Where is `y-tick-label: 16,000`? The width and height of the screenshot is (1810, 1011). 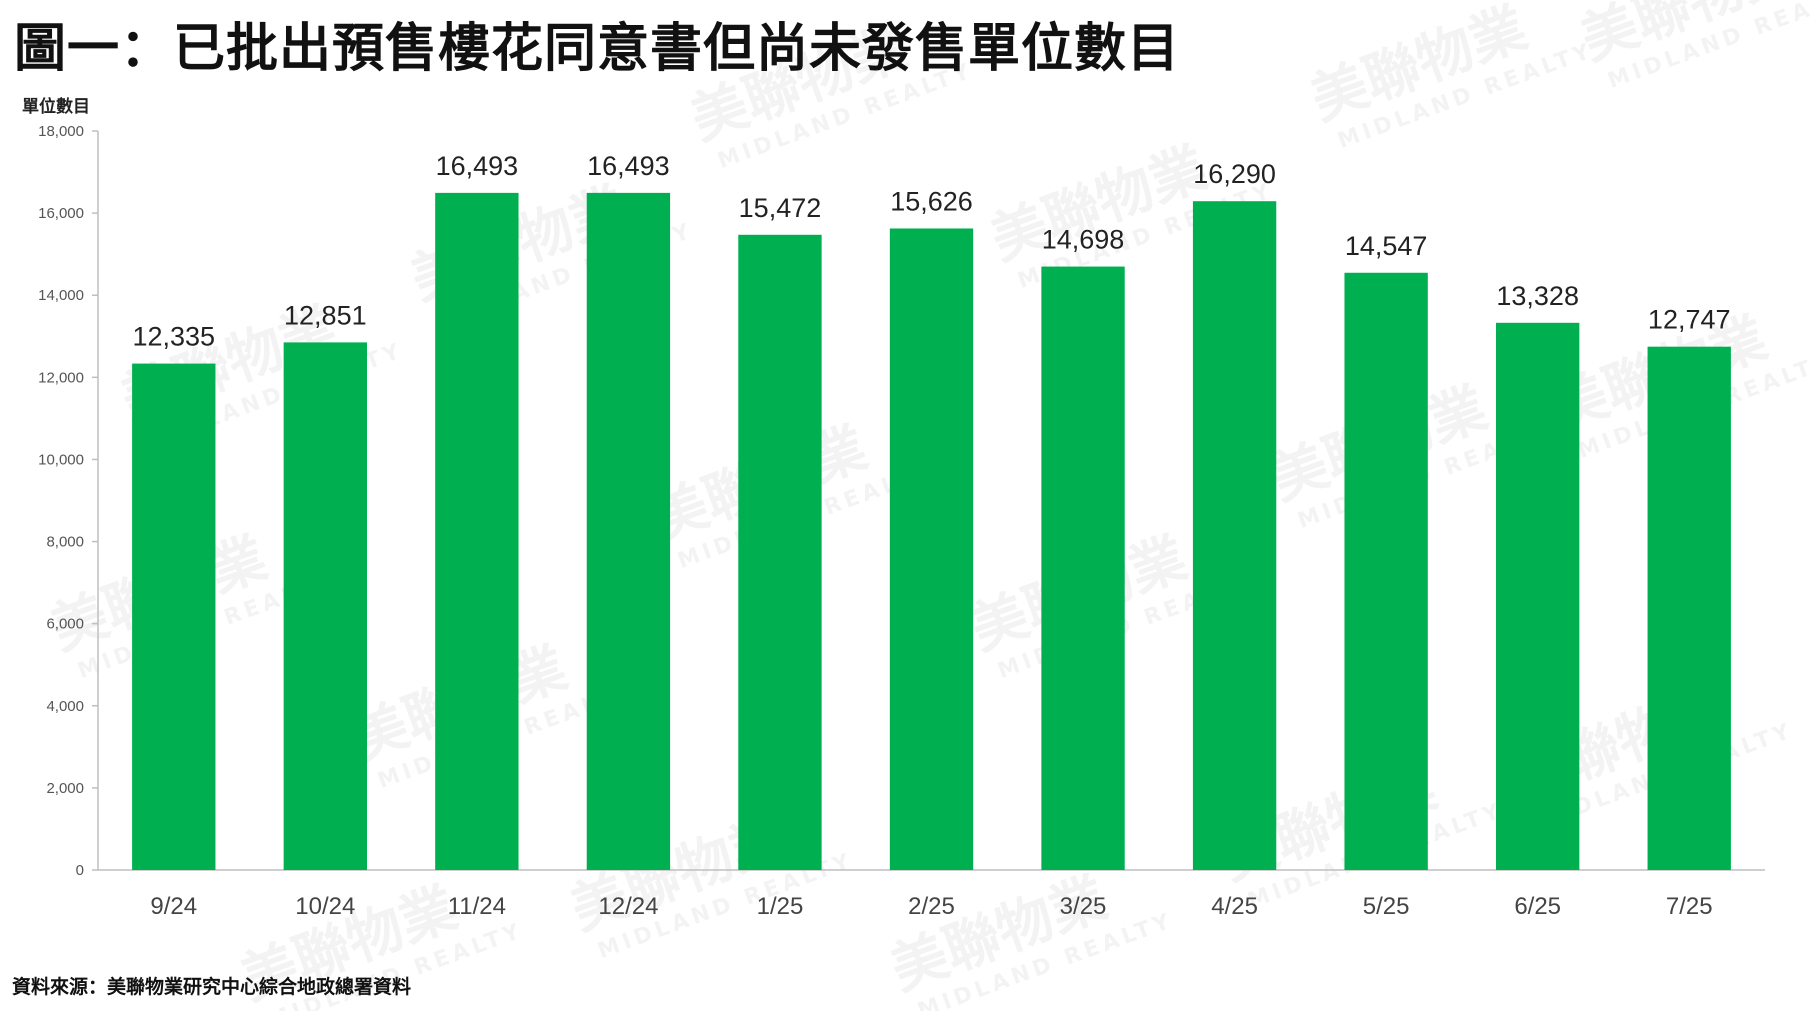 y-tick-label: 16,000 is located at coordinates (61, 213).